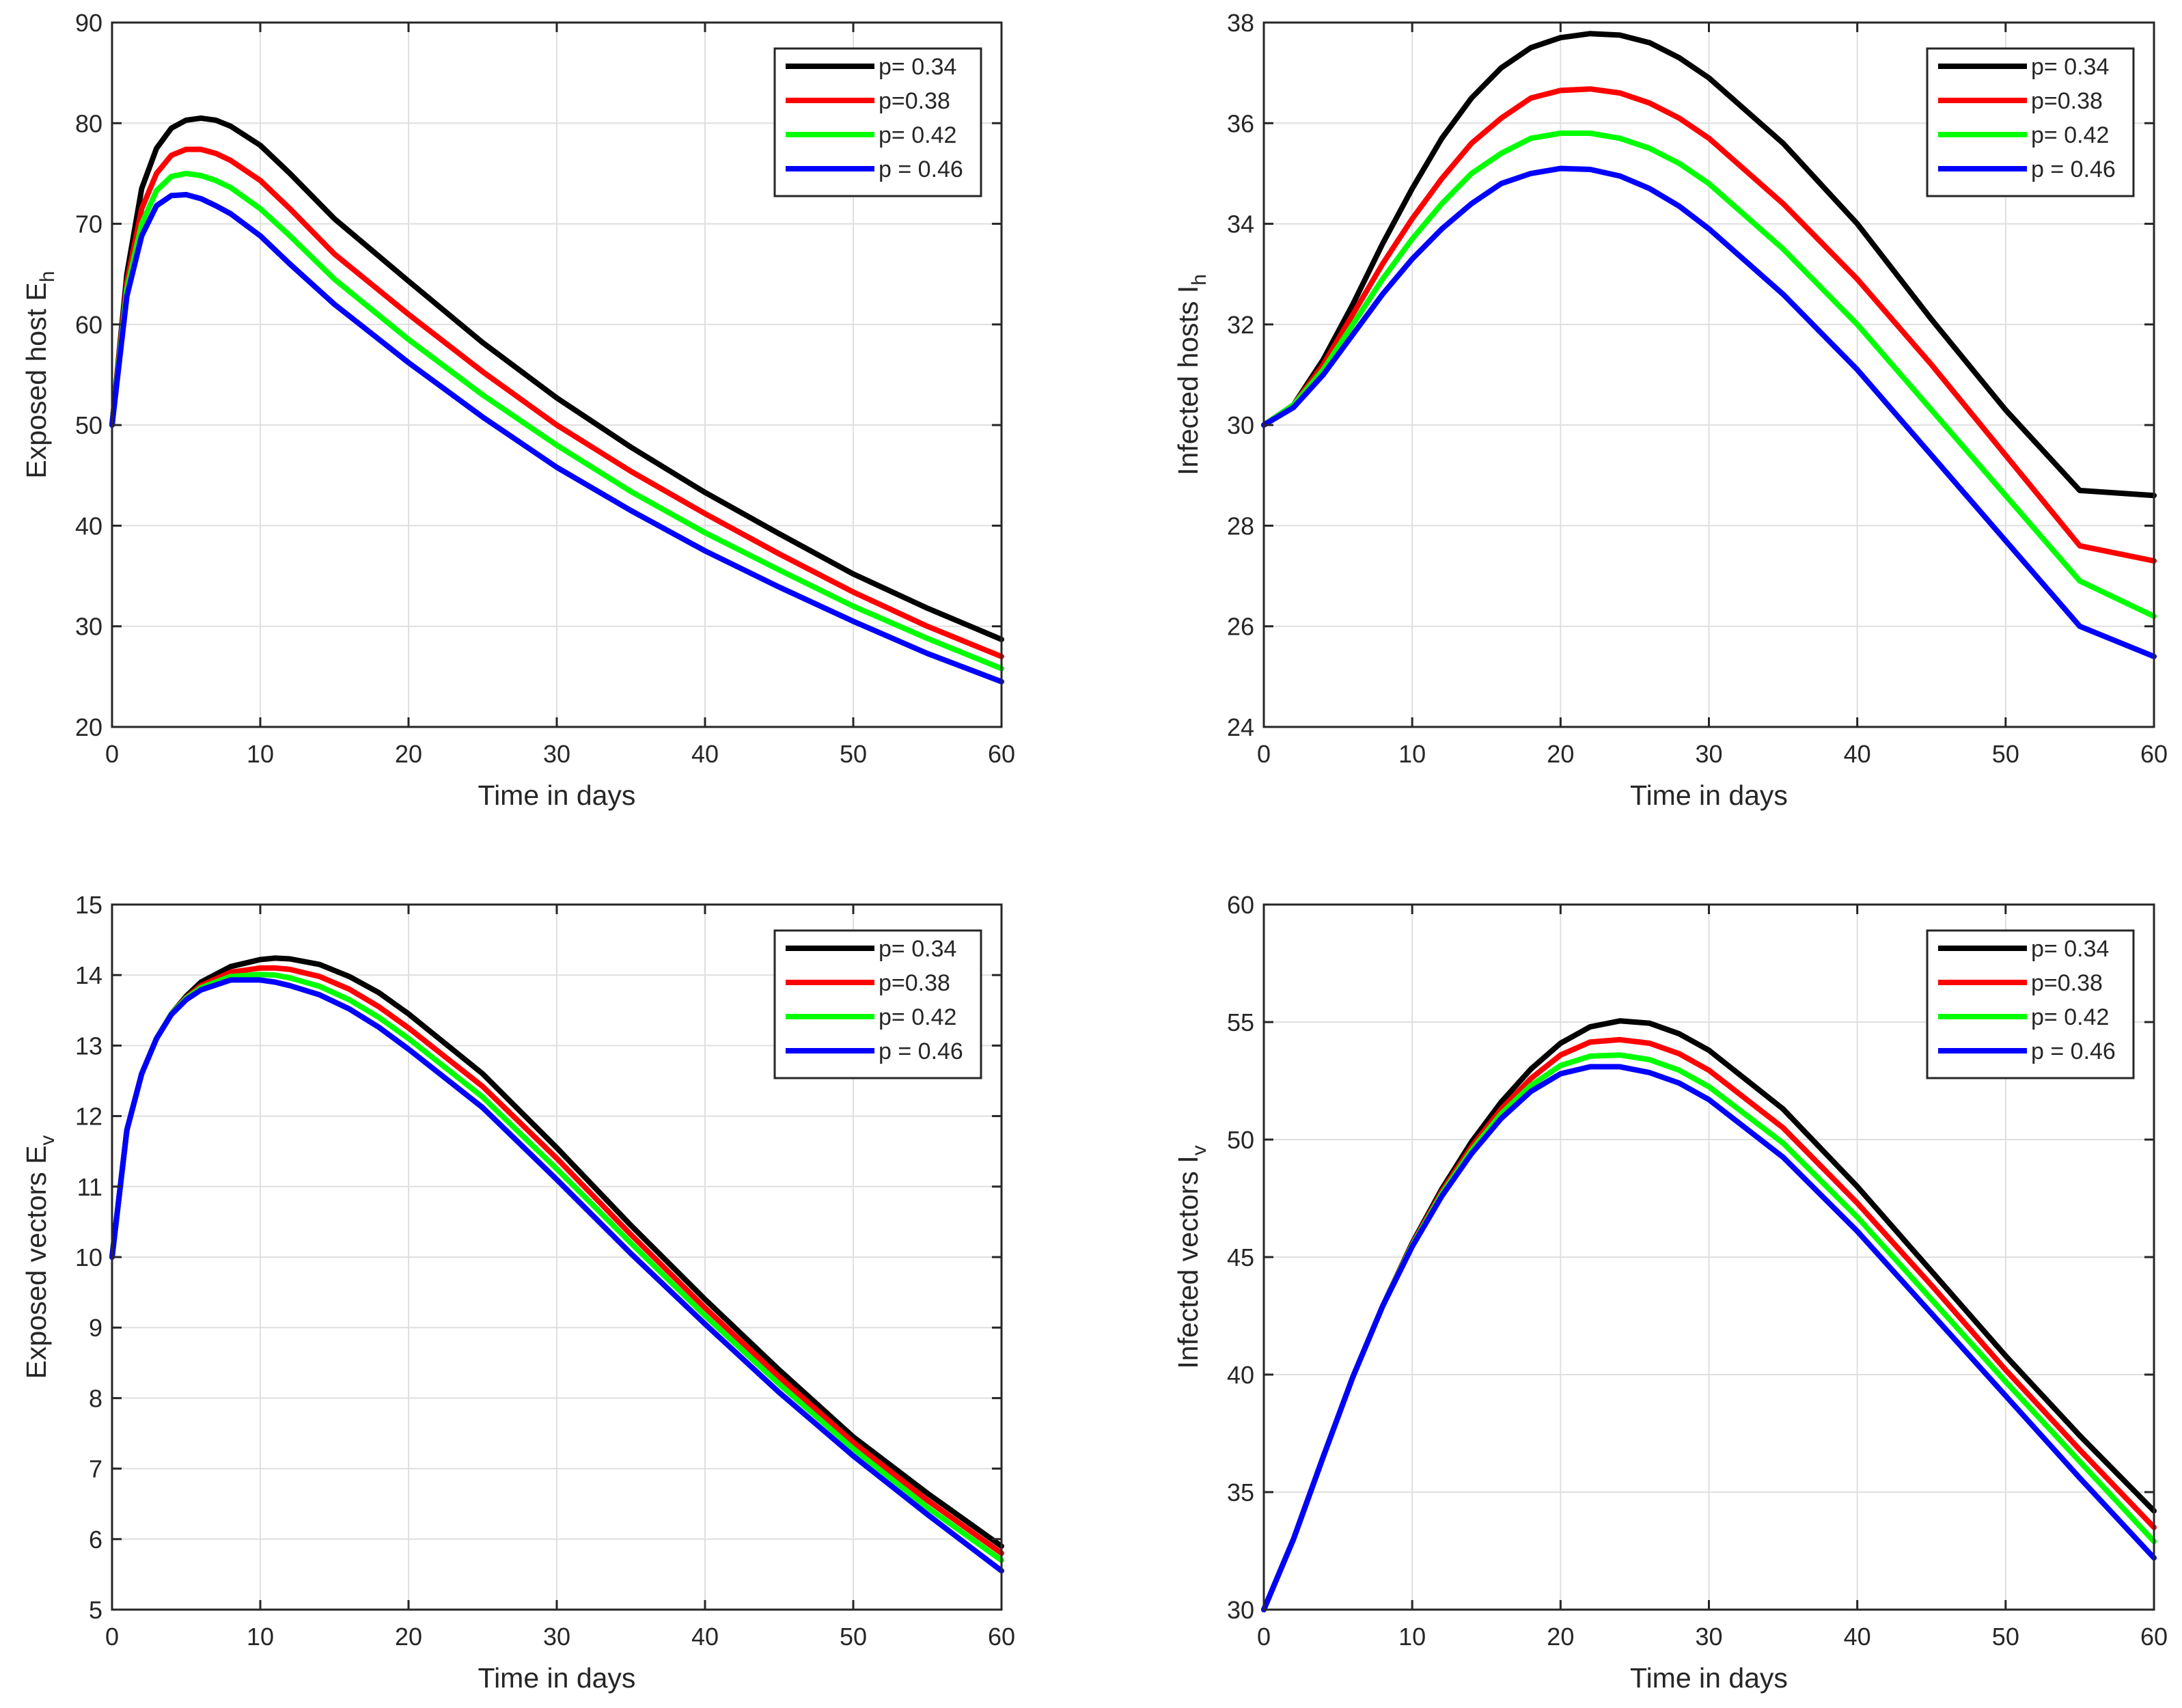 The width and height of the screenshot is (2182, 1708). What do you see at coordinates (89, 1187) in the screenshot?
I see `y-tick-label: 11` at bounding box center [89, 1187].